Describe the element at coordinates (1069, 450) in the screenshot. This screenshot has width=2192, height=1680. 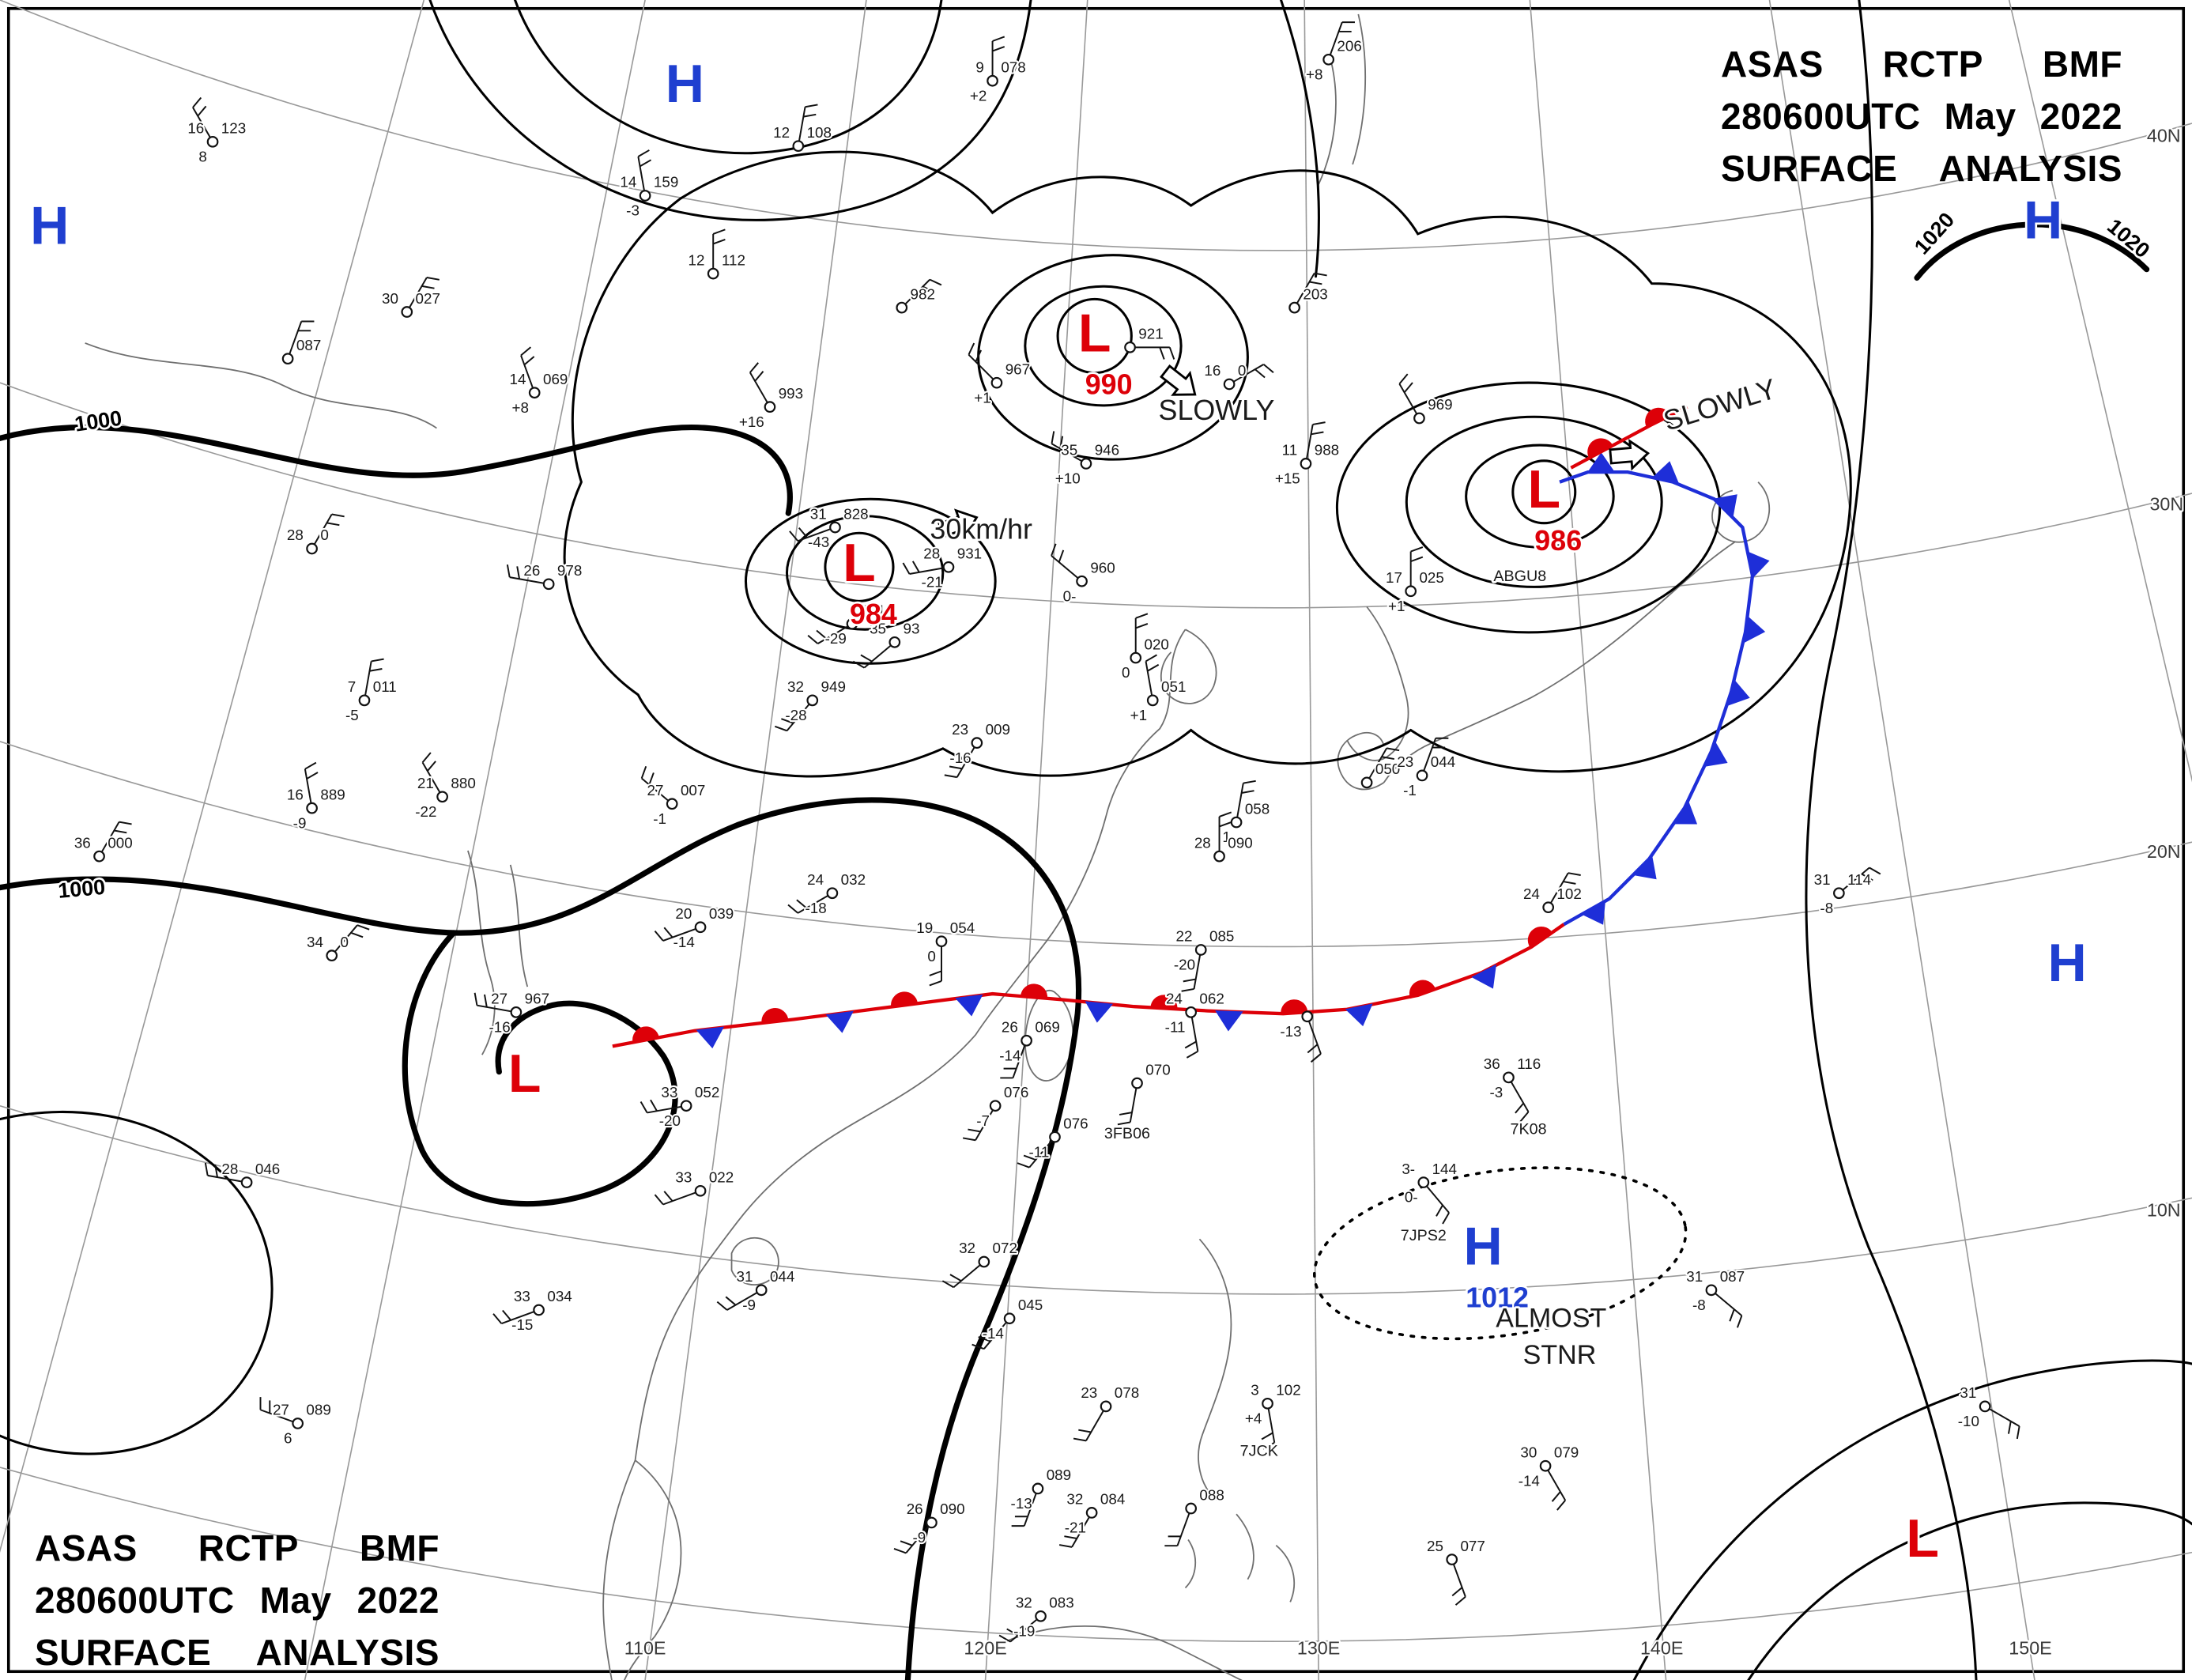
I see `station-temp: 35` at that location.